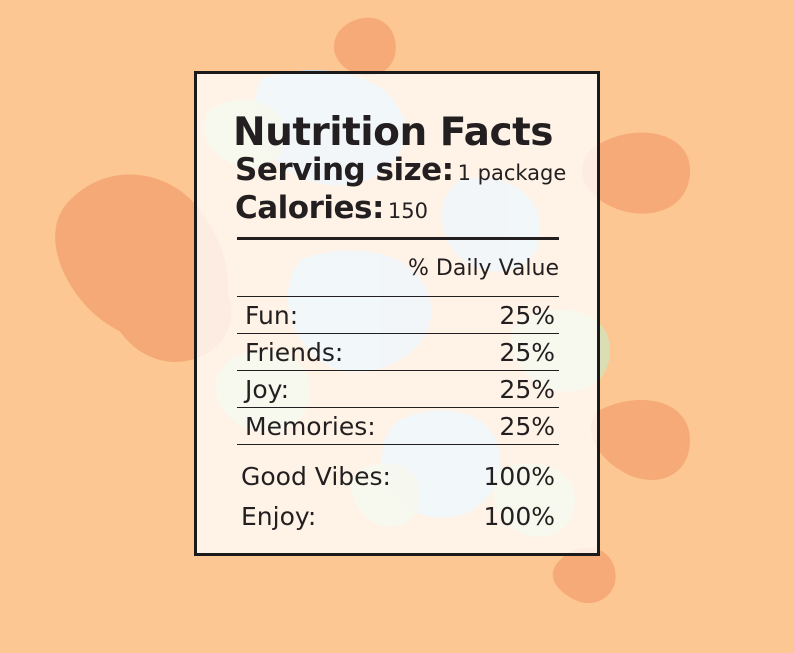  What do you see at coordinates (398, 480) in the screenshot?
I see `extra-row-good-vibes: Good Vibes: 100%` at bounding box center [398, 480].